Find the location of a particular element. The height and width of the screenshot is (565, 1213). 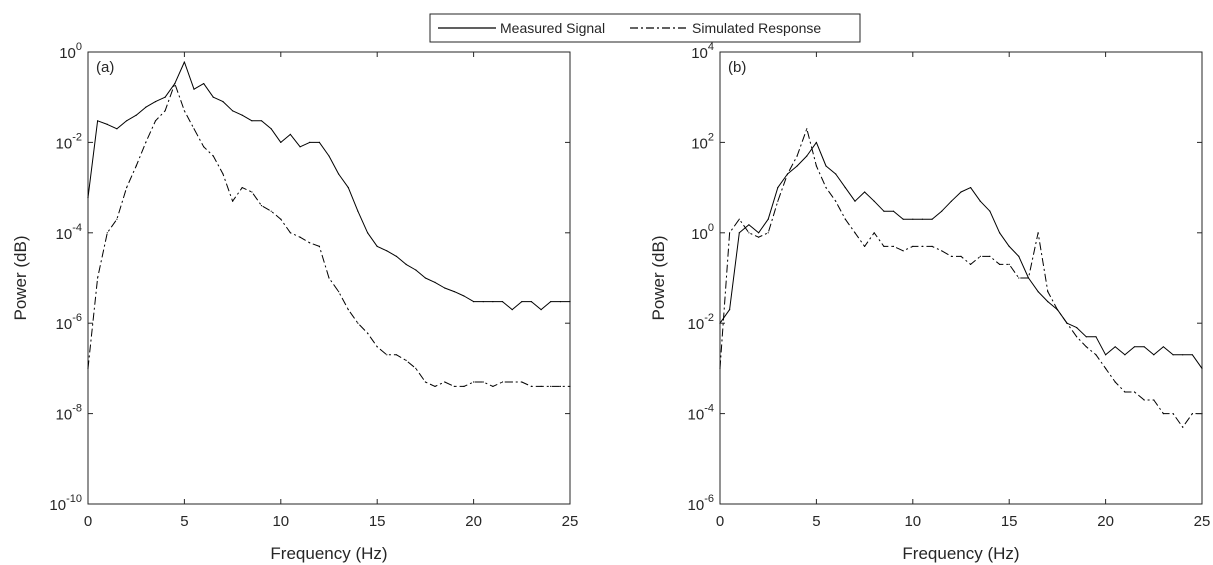

panel-a-y-tick-label: 10⁰ is located at coordinates (70, 51).